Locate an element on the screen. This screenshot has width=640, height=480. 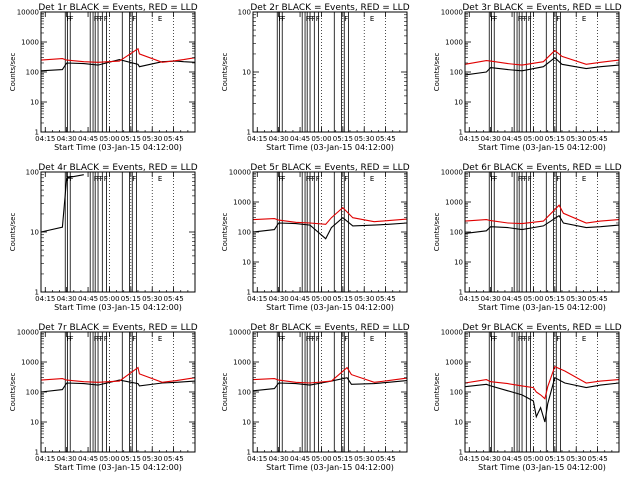
panel-title: Det 9r BLACK = Events, RED = LLD is located at coordinates (541, 328).